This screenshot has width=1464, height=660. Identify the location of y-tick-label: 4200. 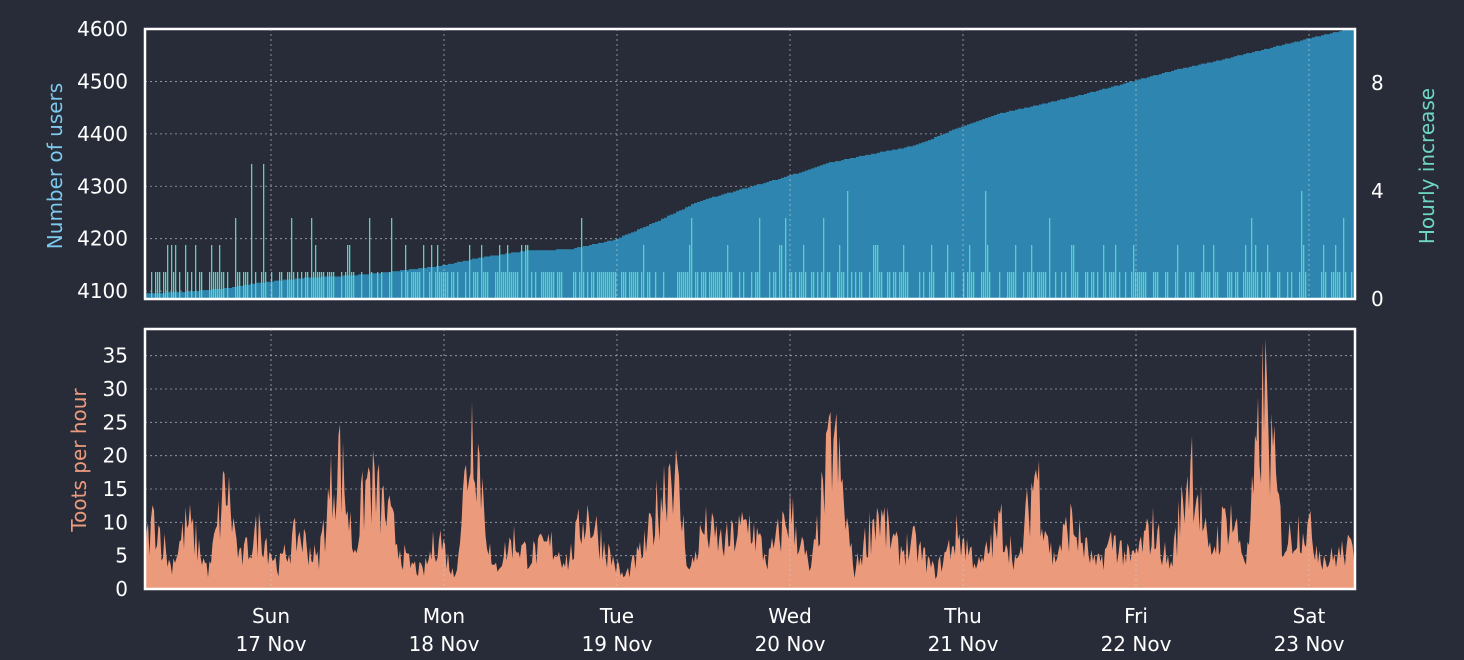
(102, 239).